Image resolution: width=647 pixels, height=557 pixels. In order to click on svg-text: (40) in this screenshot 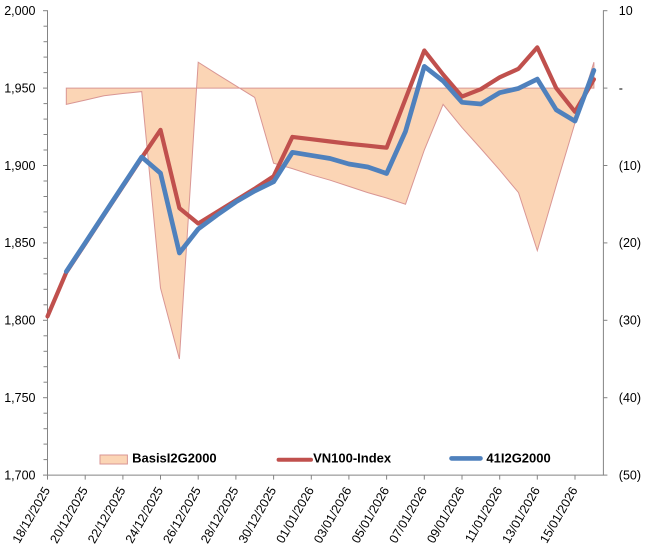, I will do `click(630, 398)`.